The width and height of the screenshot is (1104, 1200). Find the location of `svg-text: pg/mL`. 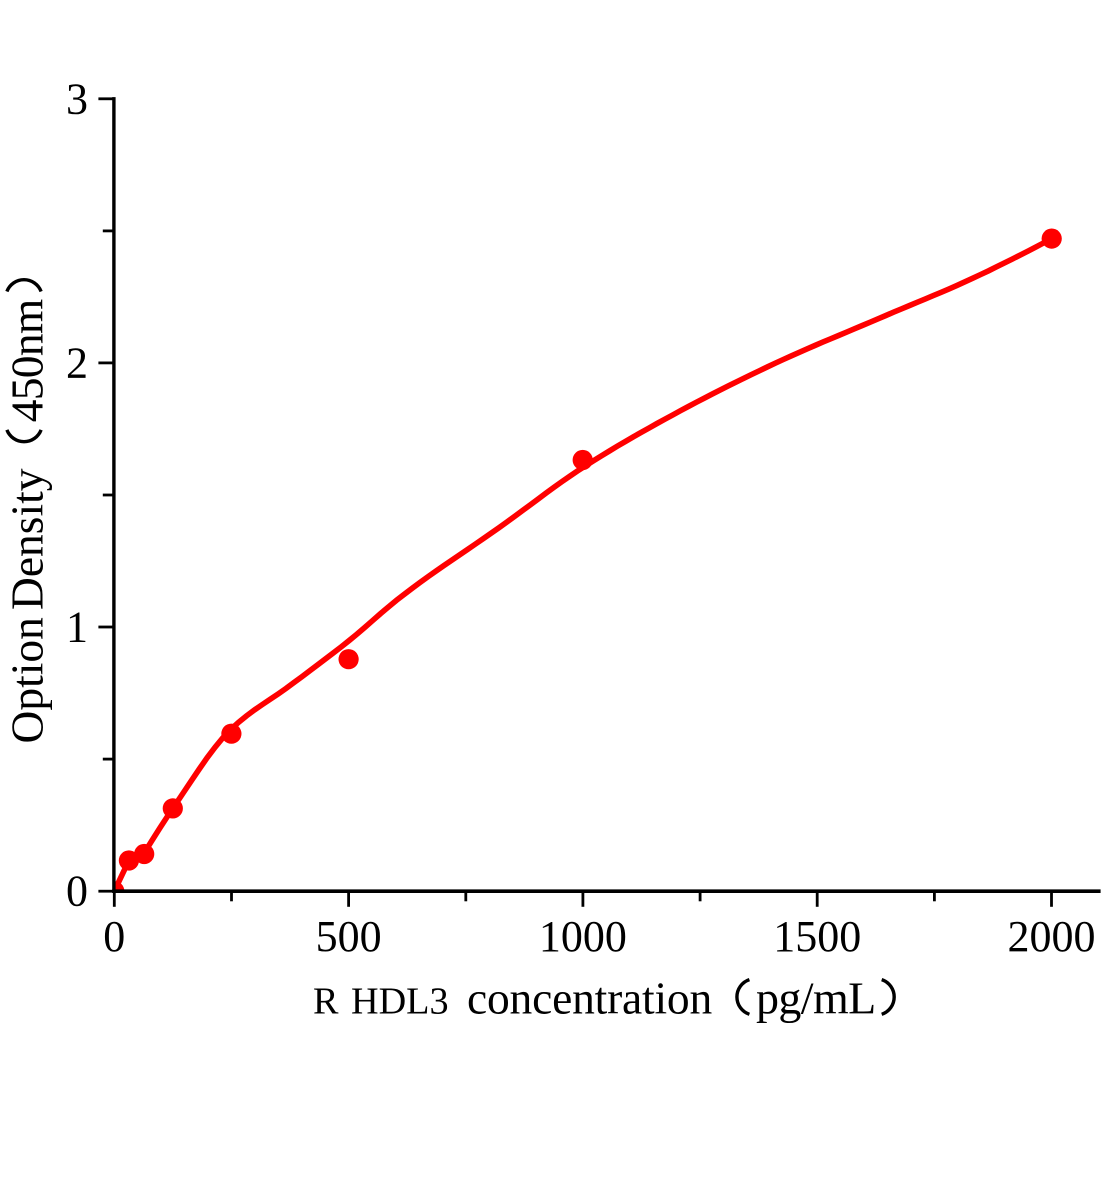

svg-text: pg/mL is located at coordinates (816, 998).